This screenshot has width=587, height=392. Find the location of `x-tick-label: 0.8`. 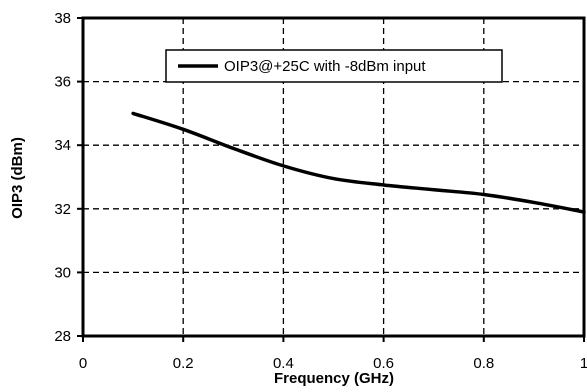

x-tick-label: 0.8 is located at coordinates (483, 363).